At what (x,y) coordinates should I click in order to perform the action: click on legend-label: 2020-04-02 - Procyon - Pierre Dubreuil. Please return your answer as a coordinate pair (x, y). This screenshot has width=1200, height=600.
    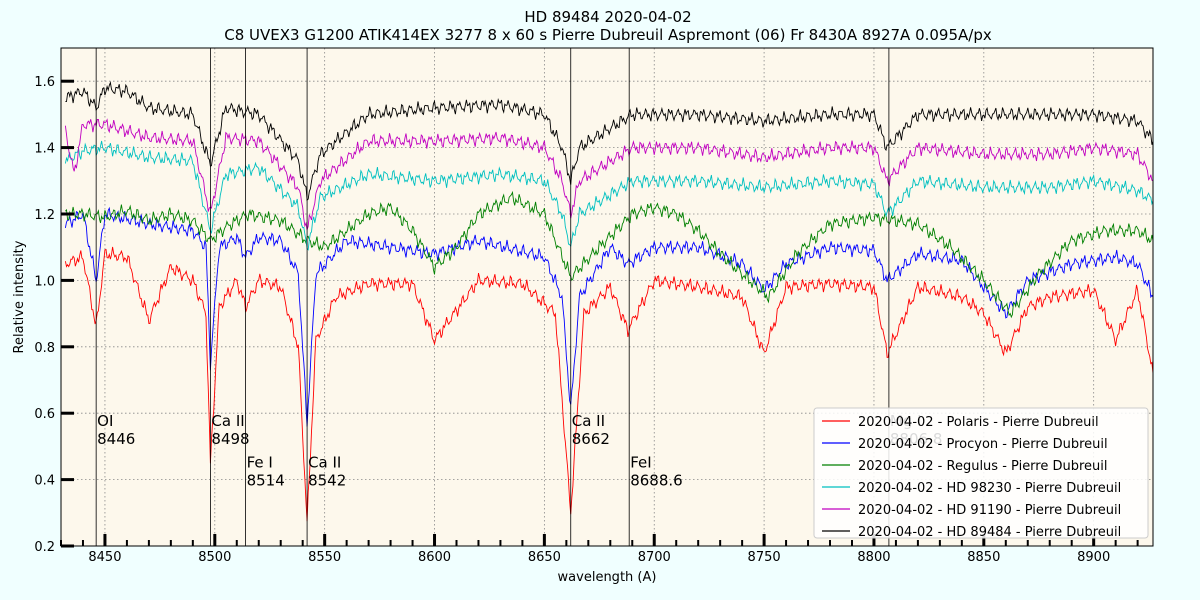
    Looking at the image, I should click on (983, 444).